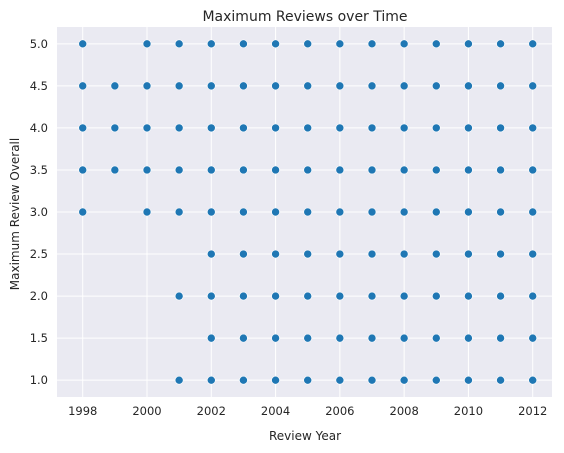 This screenshot has height=453, width=564. What do you see at coordinates (339, 411) in the screenshot?
I see `x-tick-label: 2006` at bounding box center [339, 411].